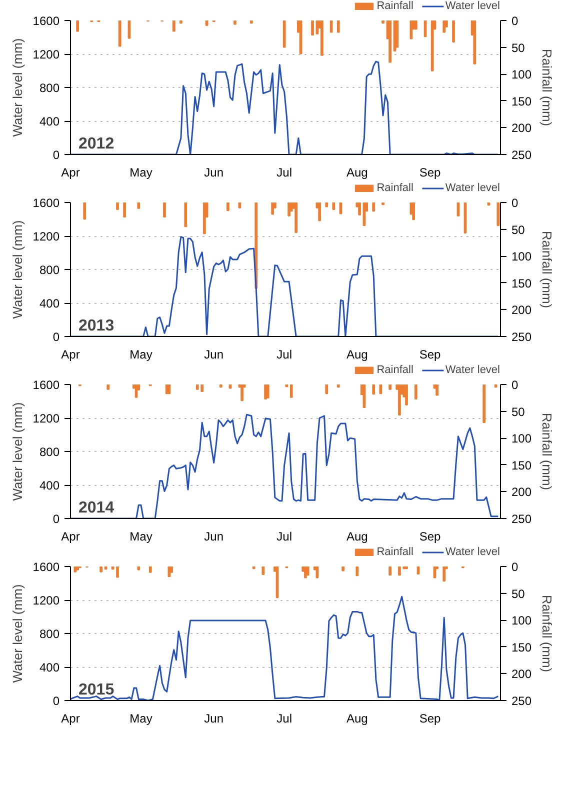 Image resolution: width=575 pixels, height=811 pixels. Describe the element at coordinates (96, 508) in the screenshot. I see `annotation: 2014` at that location.